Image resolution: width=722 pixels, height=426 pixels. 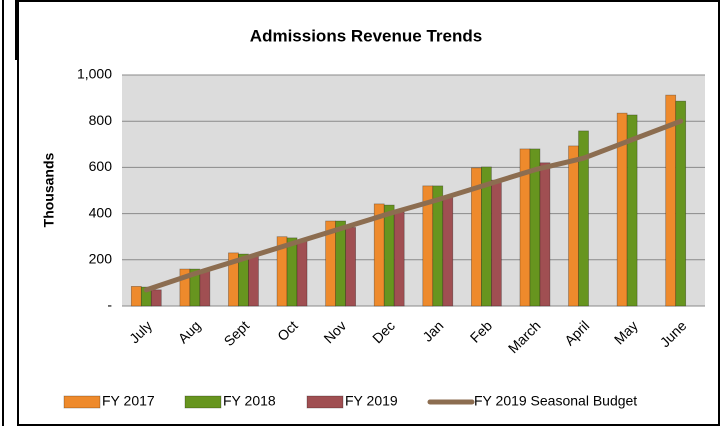 What do you see at coordinates (94, 74) in the screenshot?
I see `y-tick-label: 1,000` at bounding box center [94, 74].